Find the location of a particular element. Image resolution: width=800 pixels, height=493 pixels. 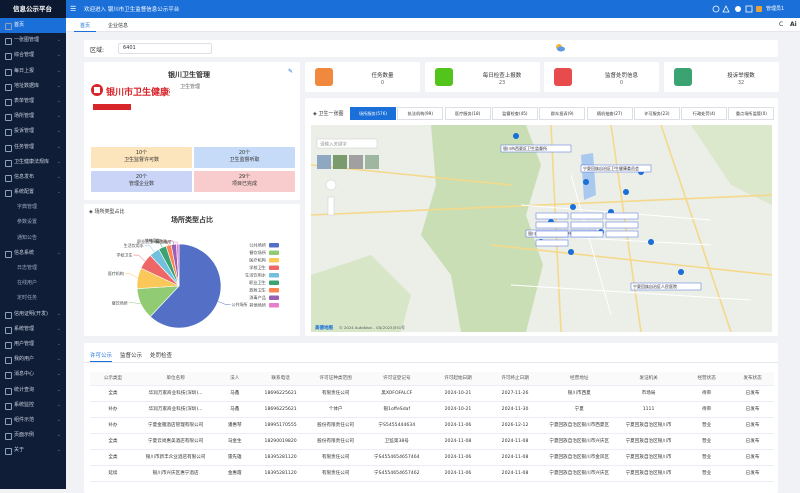

menu-item: 在线用户 is located at coordinates (33, 283).